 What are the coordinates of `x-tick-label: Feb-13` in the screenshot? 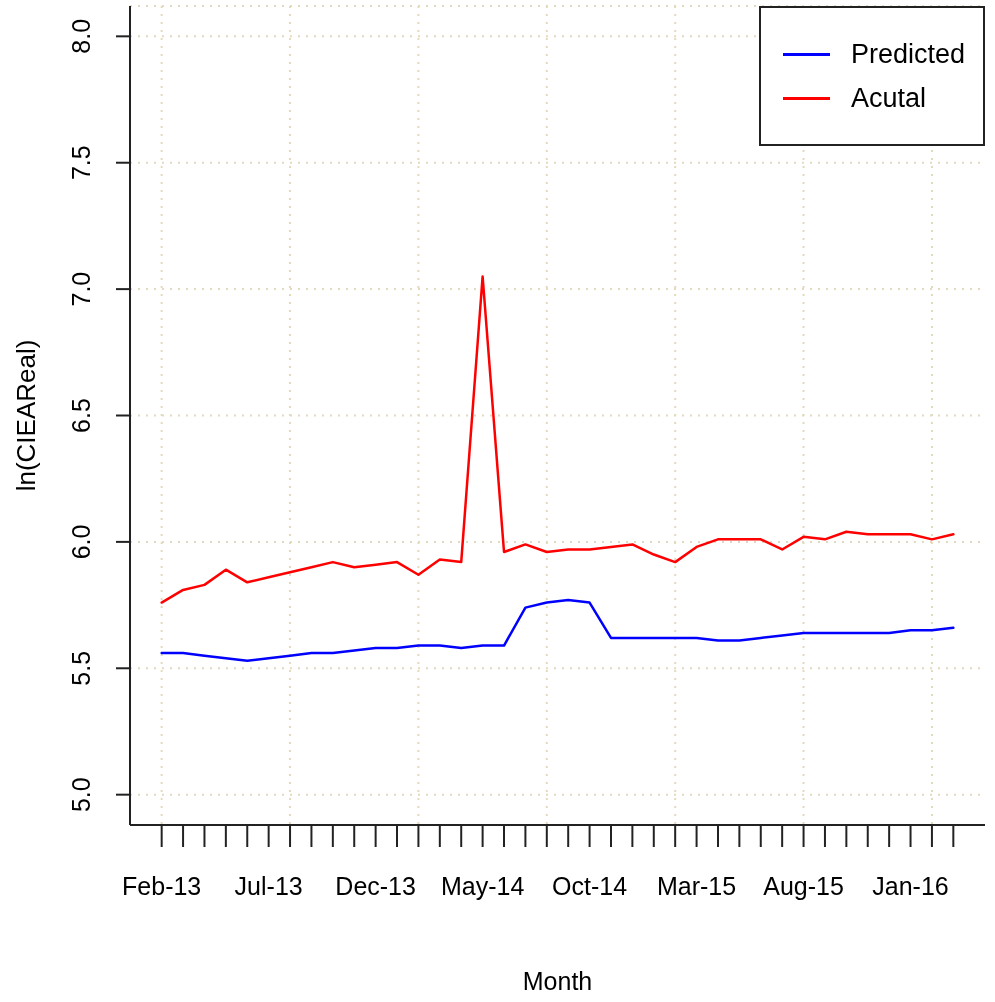 It's located at (162, 885).